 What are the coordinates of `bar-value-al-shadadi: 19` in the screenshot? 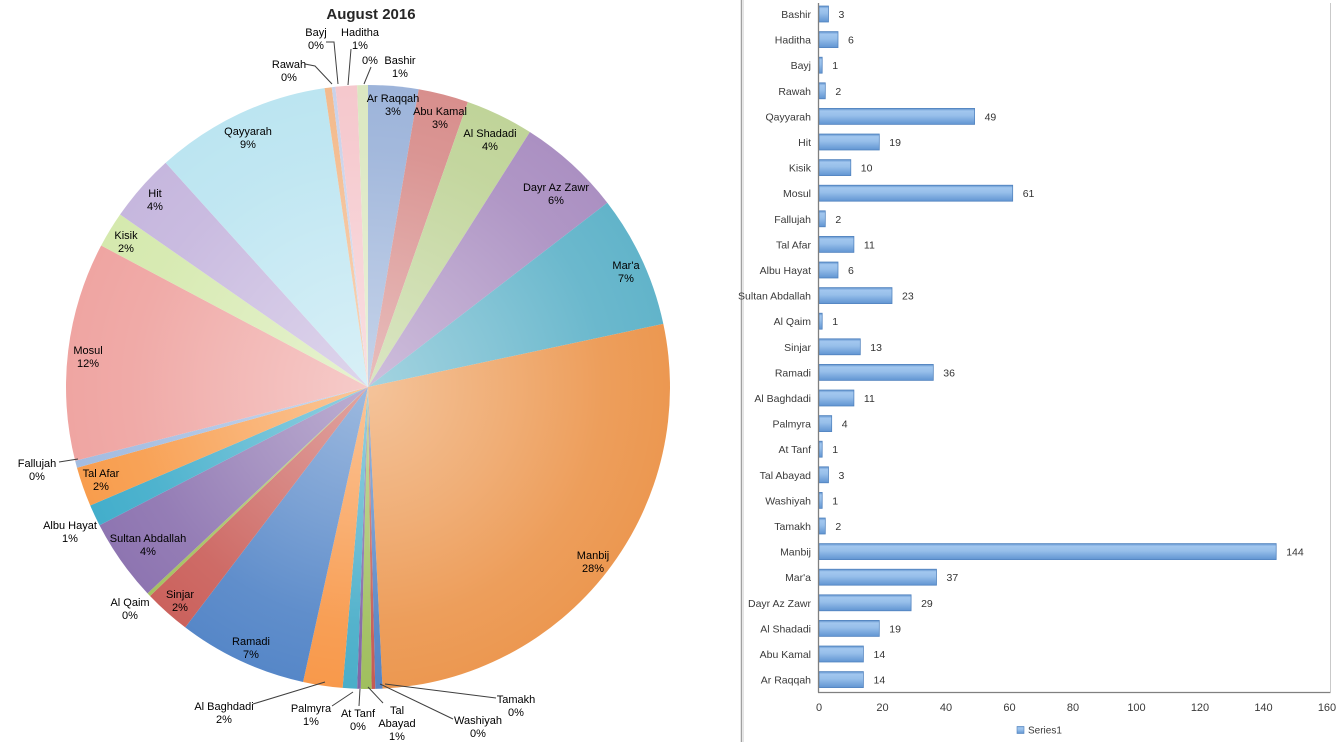 It's located at (895, 629).